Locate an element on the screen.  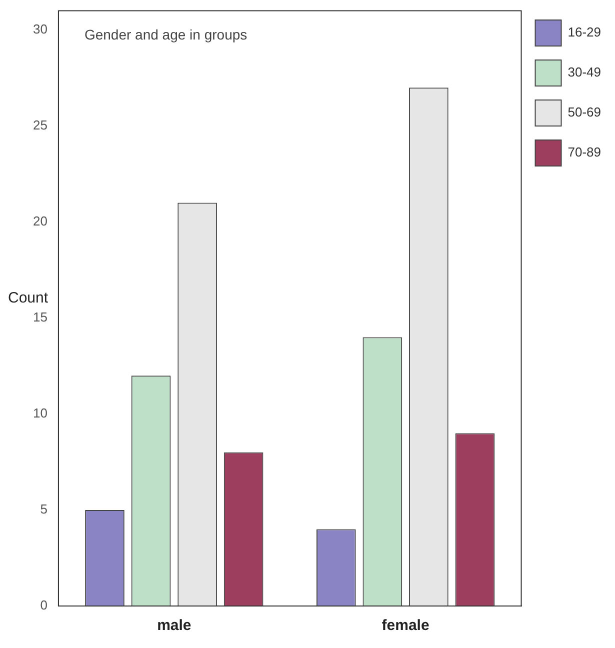
legend-label: 30-49 is located at coordinates (584, 72).